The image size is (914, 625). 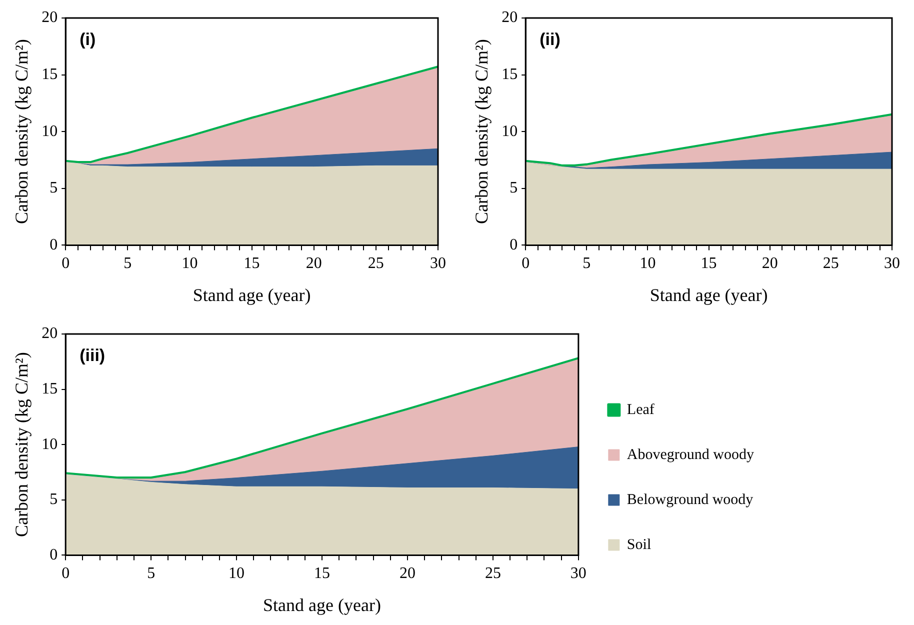 I want to click on text: (i), so click(x=88, y=40).